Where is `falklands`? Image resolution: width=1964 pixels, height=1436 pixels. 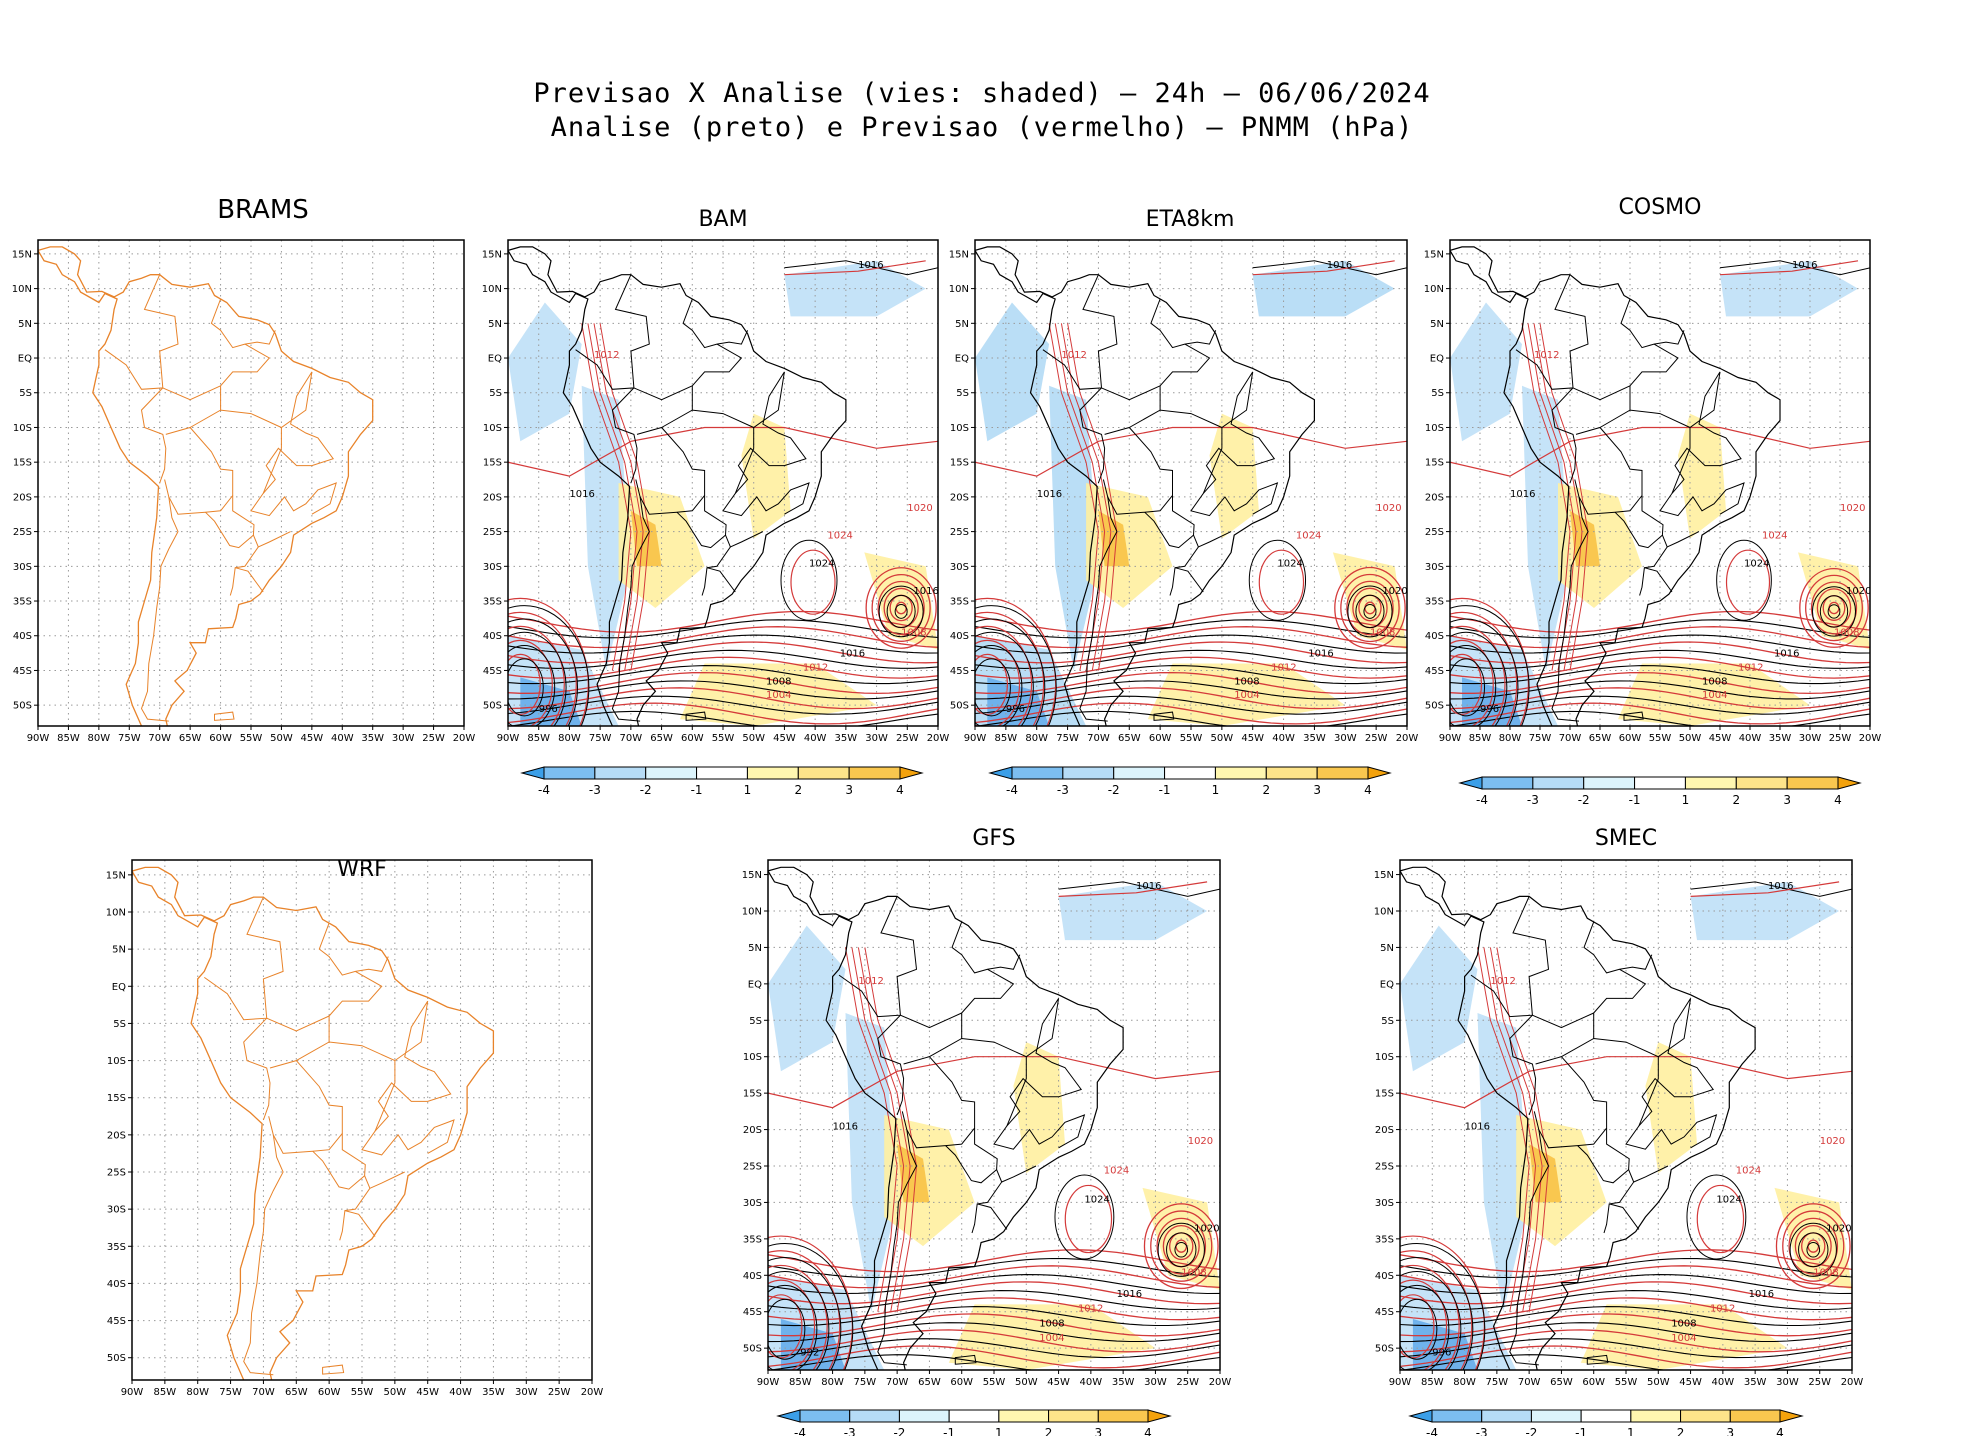 falklands is located at coordinates (224, 716).